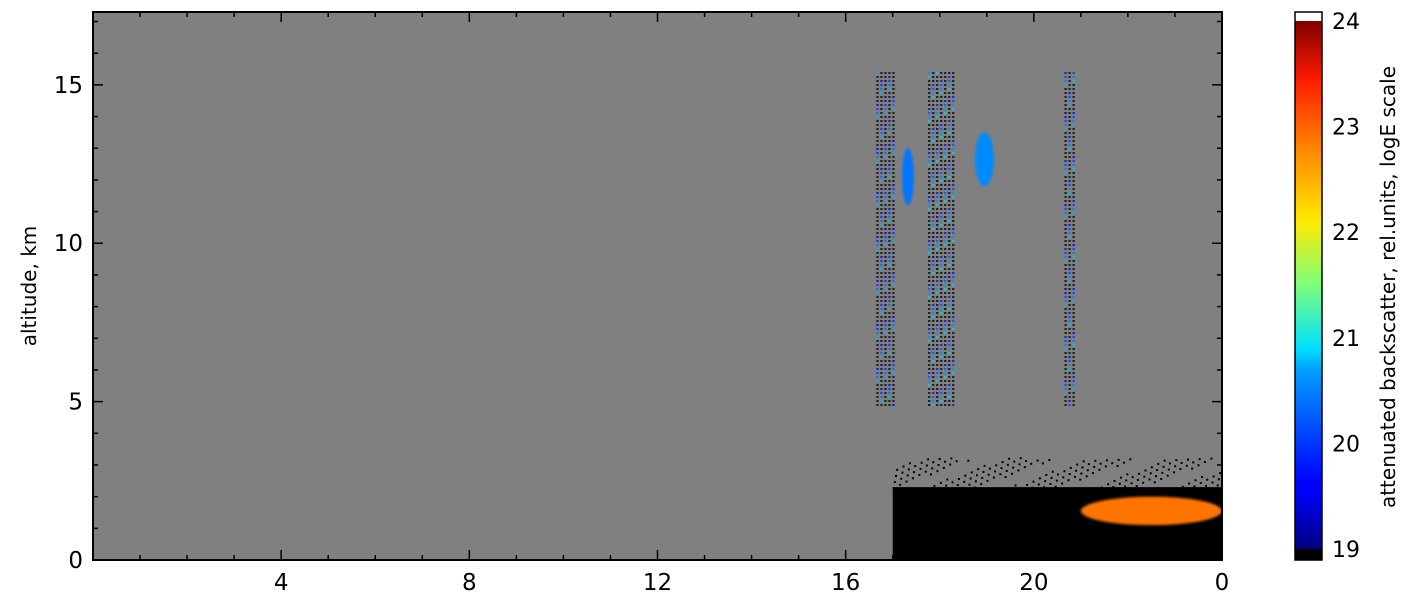 This screenshot has width=1404, height=596. I want to click on y-axis-title: altitude, km, so click(29, 286).